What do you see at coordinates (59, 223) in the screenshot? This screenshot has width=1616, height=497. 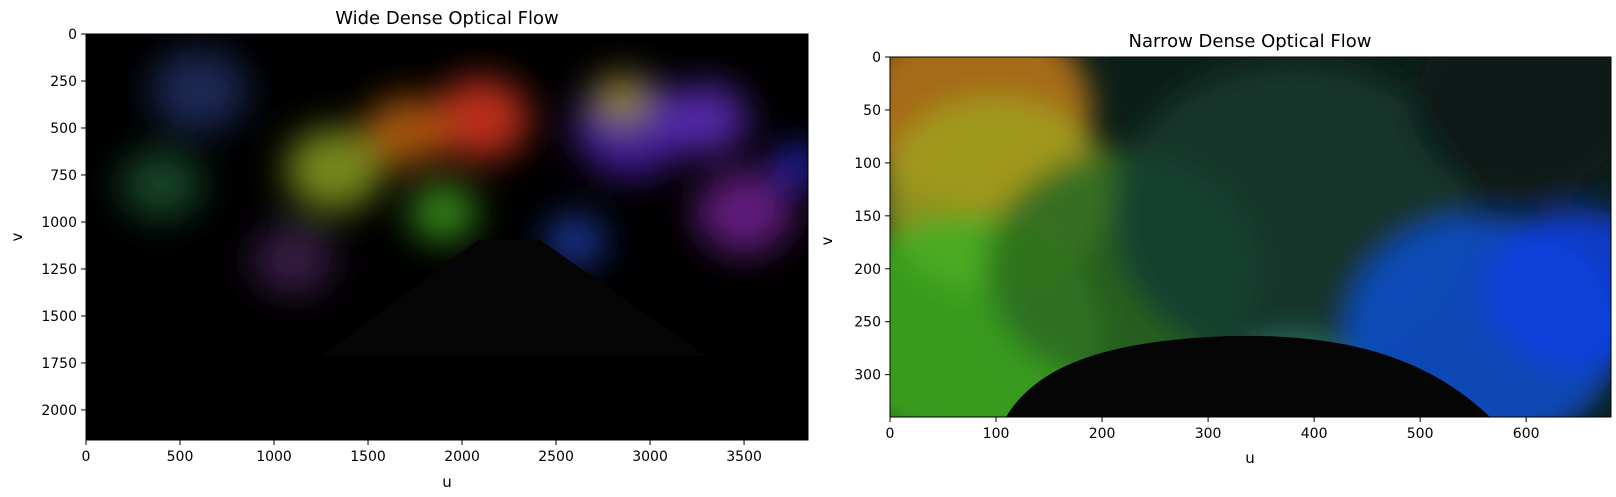 I see `y-tick-label-1000: 1000` at bounding box center [59, 223].